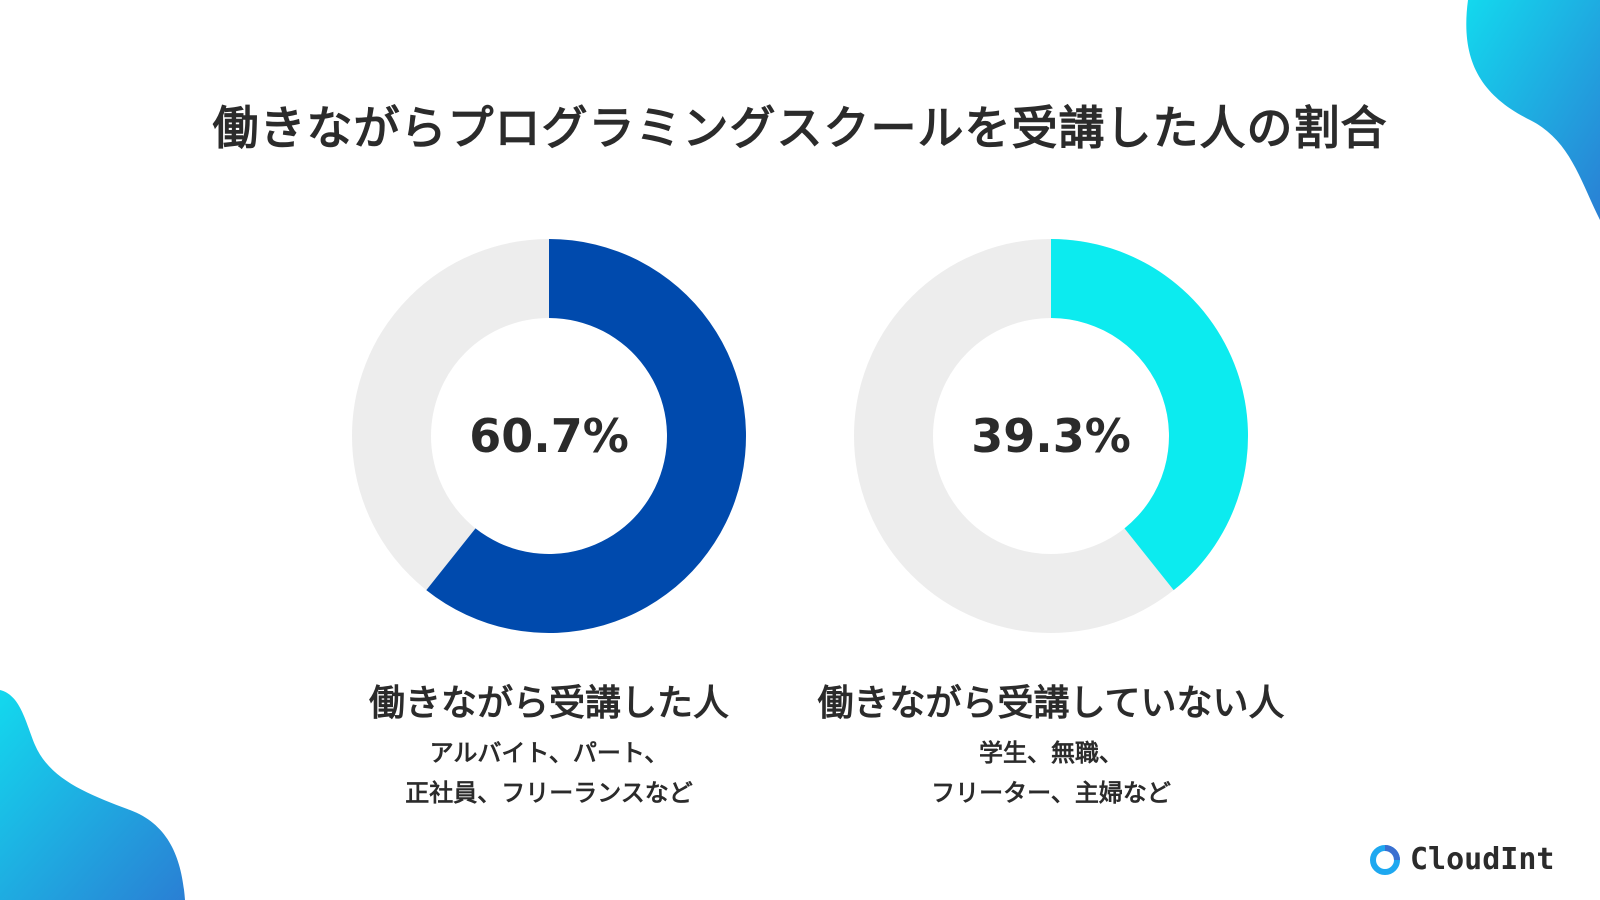 The width and height of the screenshot is (1600, 900). What do you see at coordinates (1533, 110) in the screenshot?
I see `decorative-blob-top-right` at bounding box center [1533, 110].